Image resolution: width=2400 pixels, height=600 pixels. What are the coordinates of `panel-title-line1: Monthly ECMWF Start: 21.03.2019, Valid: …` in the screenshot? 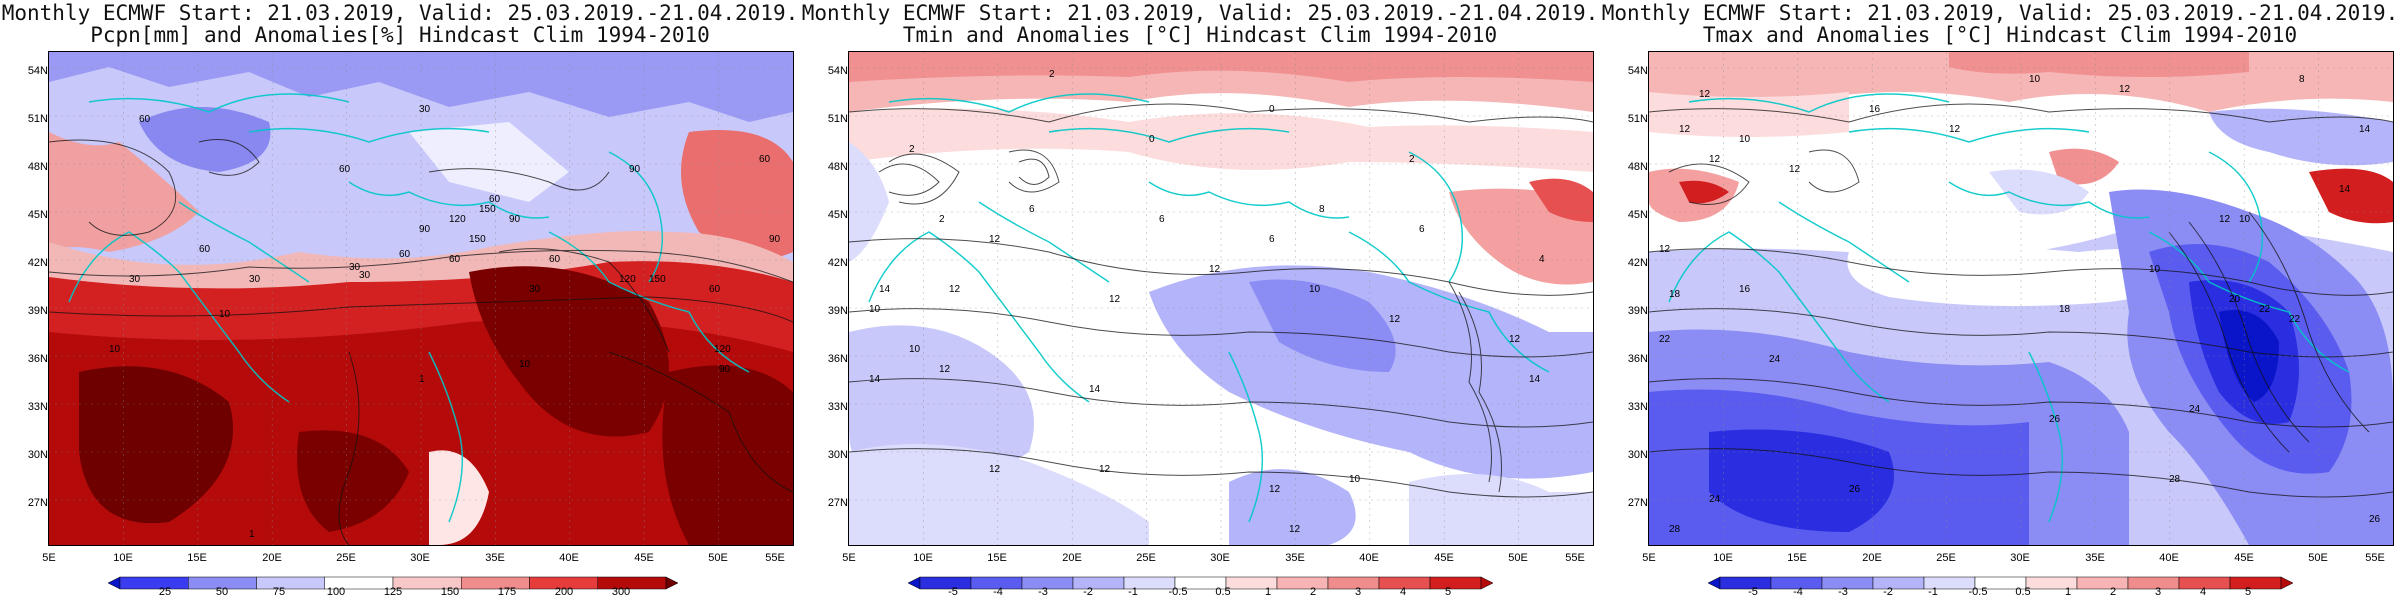 It's located at (1200, 13).